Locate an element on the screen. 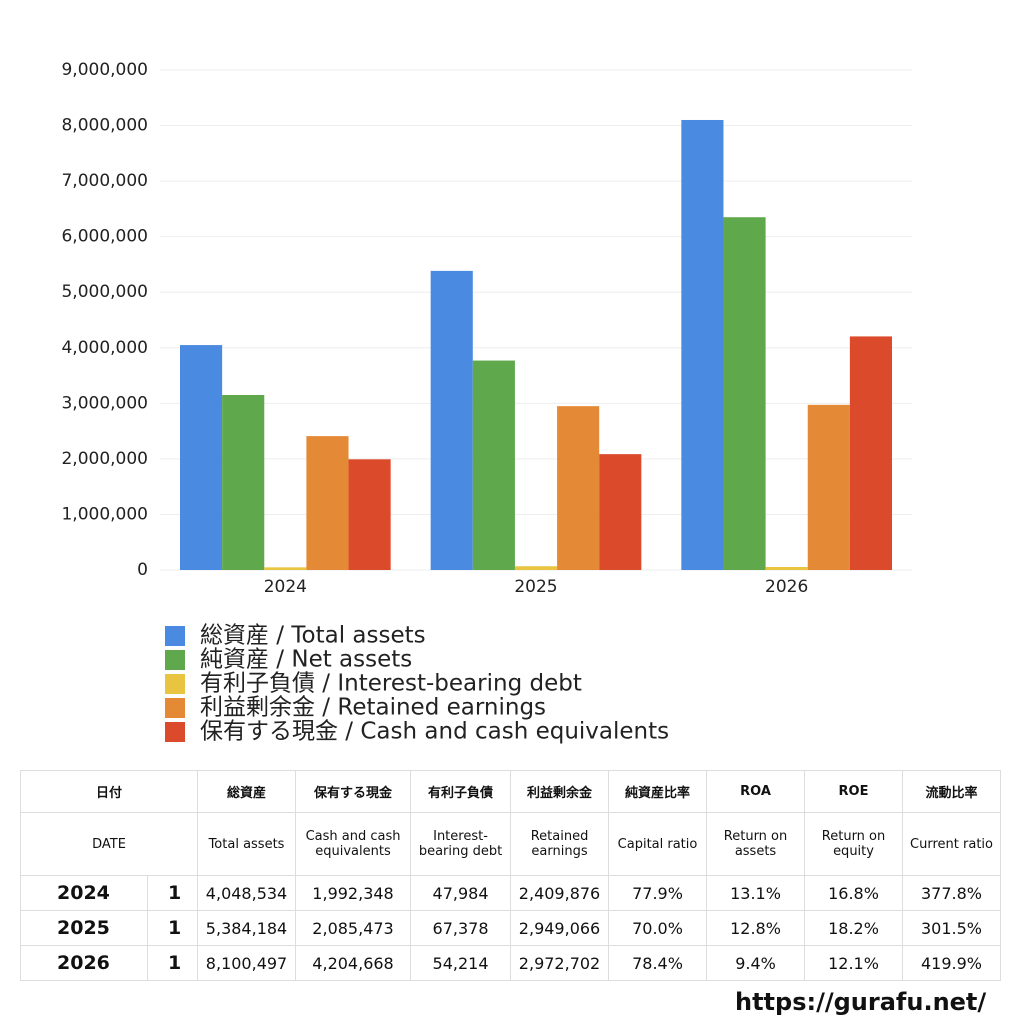 Image resolution: width=1024 pixels, height=1024 pixels. table-cell: 4,204,668 is located at coordinates (353, 963).